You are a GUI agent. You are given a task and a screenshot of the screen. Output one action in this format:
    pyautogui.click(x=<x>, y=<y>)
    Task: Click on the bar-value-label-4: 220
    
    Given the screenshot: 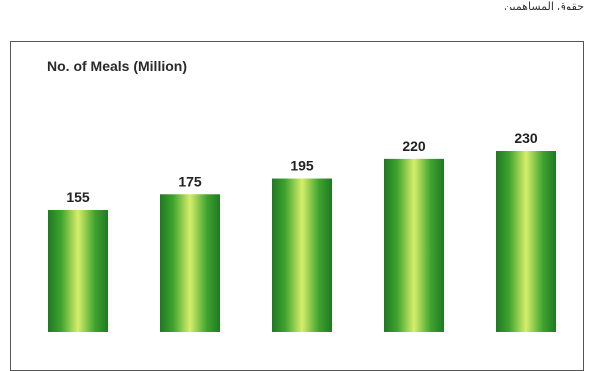 What is the action you would take?
    pyautogui.click(x=414, y=146)
    